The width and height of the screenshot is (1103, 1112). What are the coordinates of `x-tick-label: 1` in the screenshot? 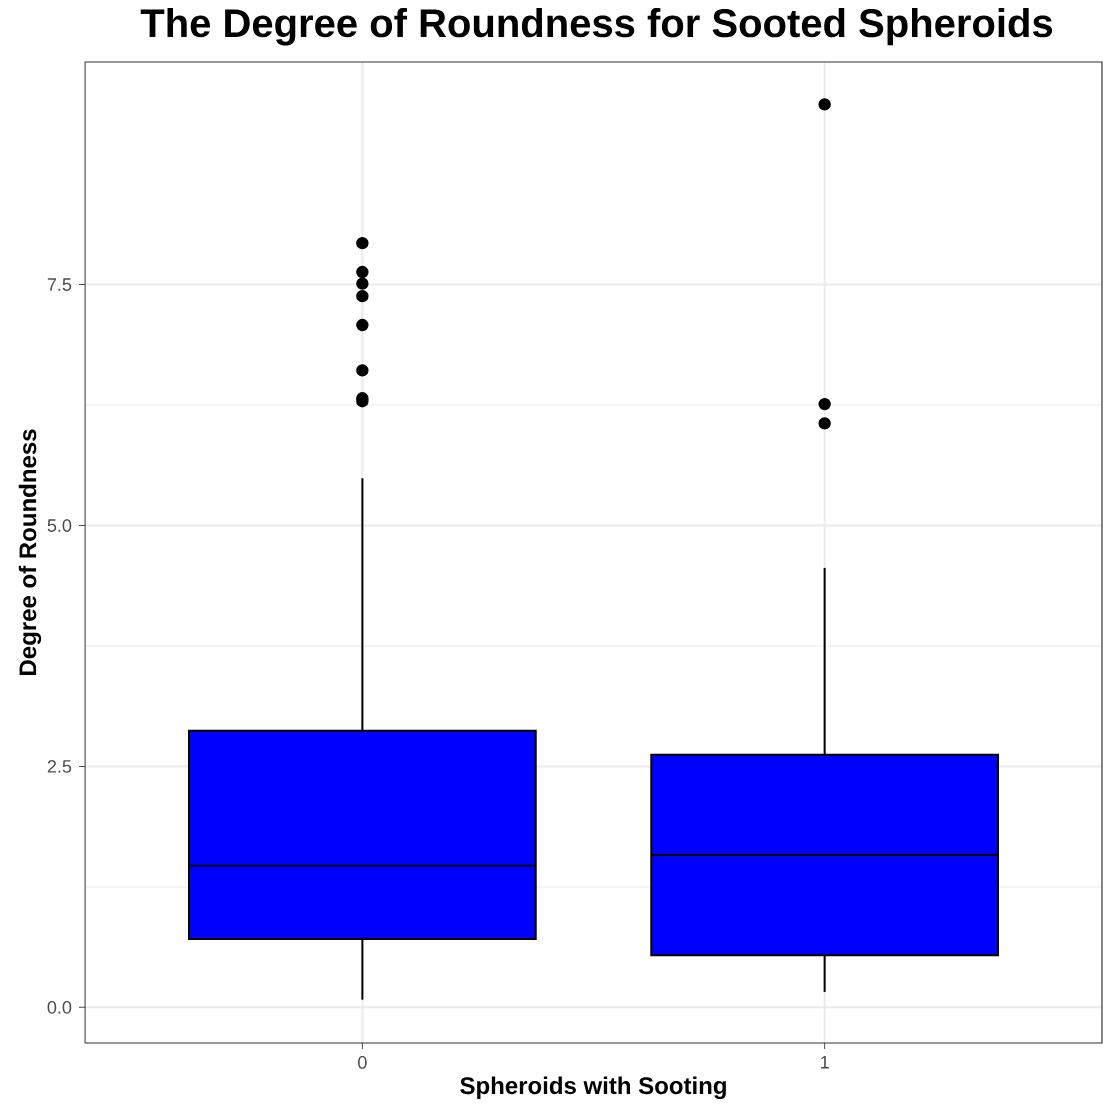 It's located at (825, 1062).